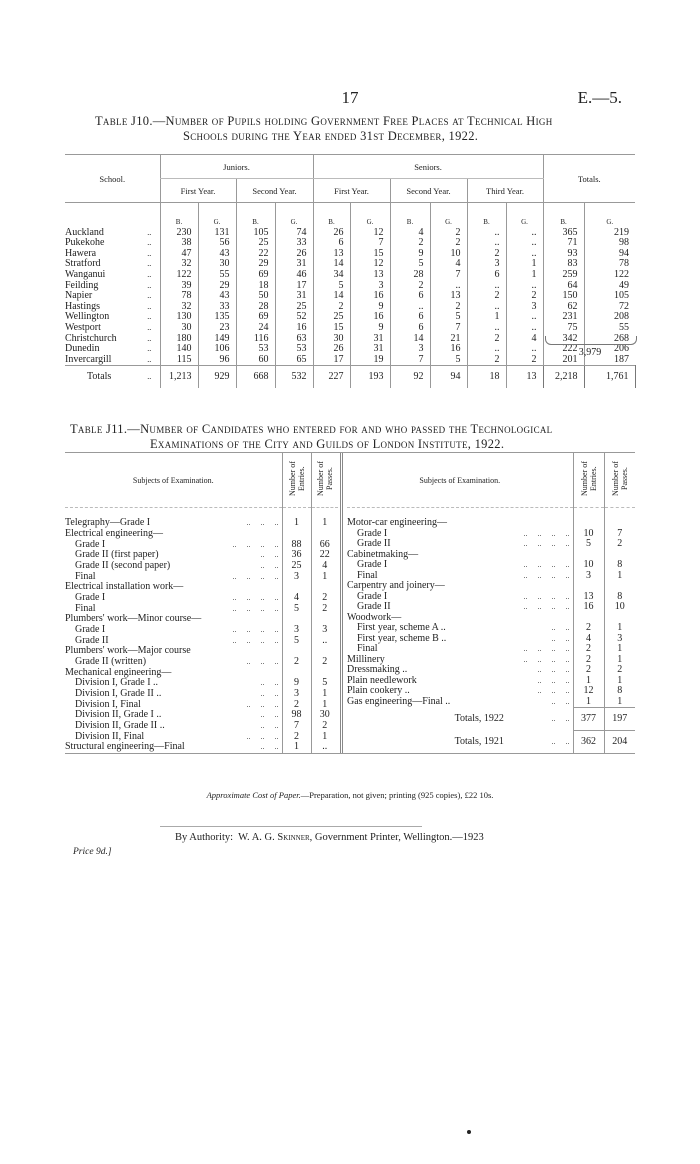  Describe the element at coordinates (331, 349) in the screenshot. I see `cell-value: 26` at that location.